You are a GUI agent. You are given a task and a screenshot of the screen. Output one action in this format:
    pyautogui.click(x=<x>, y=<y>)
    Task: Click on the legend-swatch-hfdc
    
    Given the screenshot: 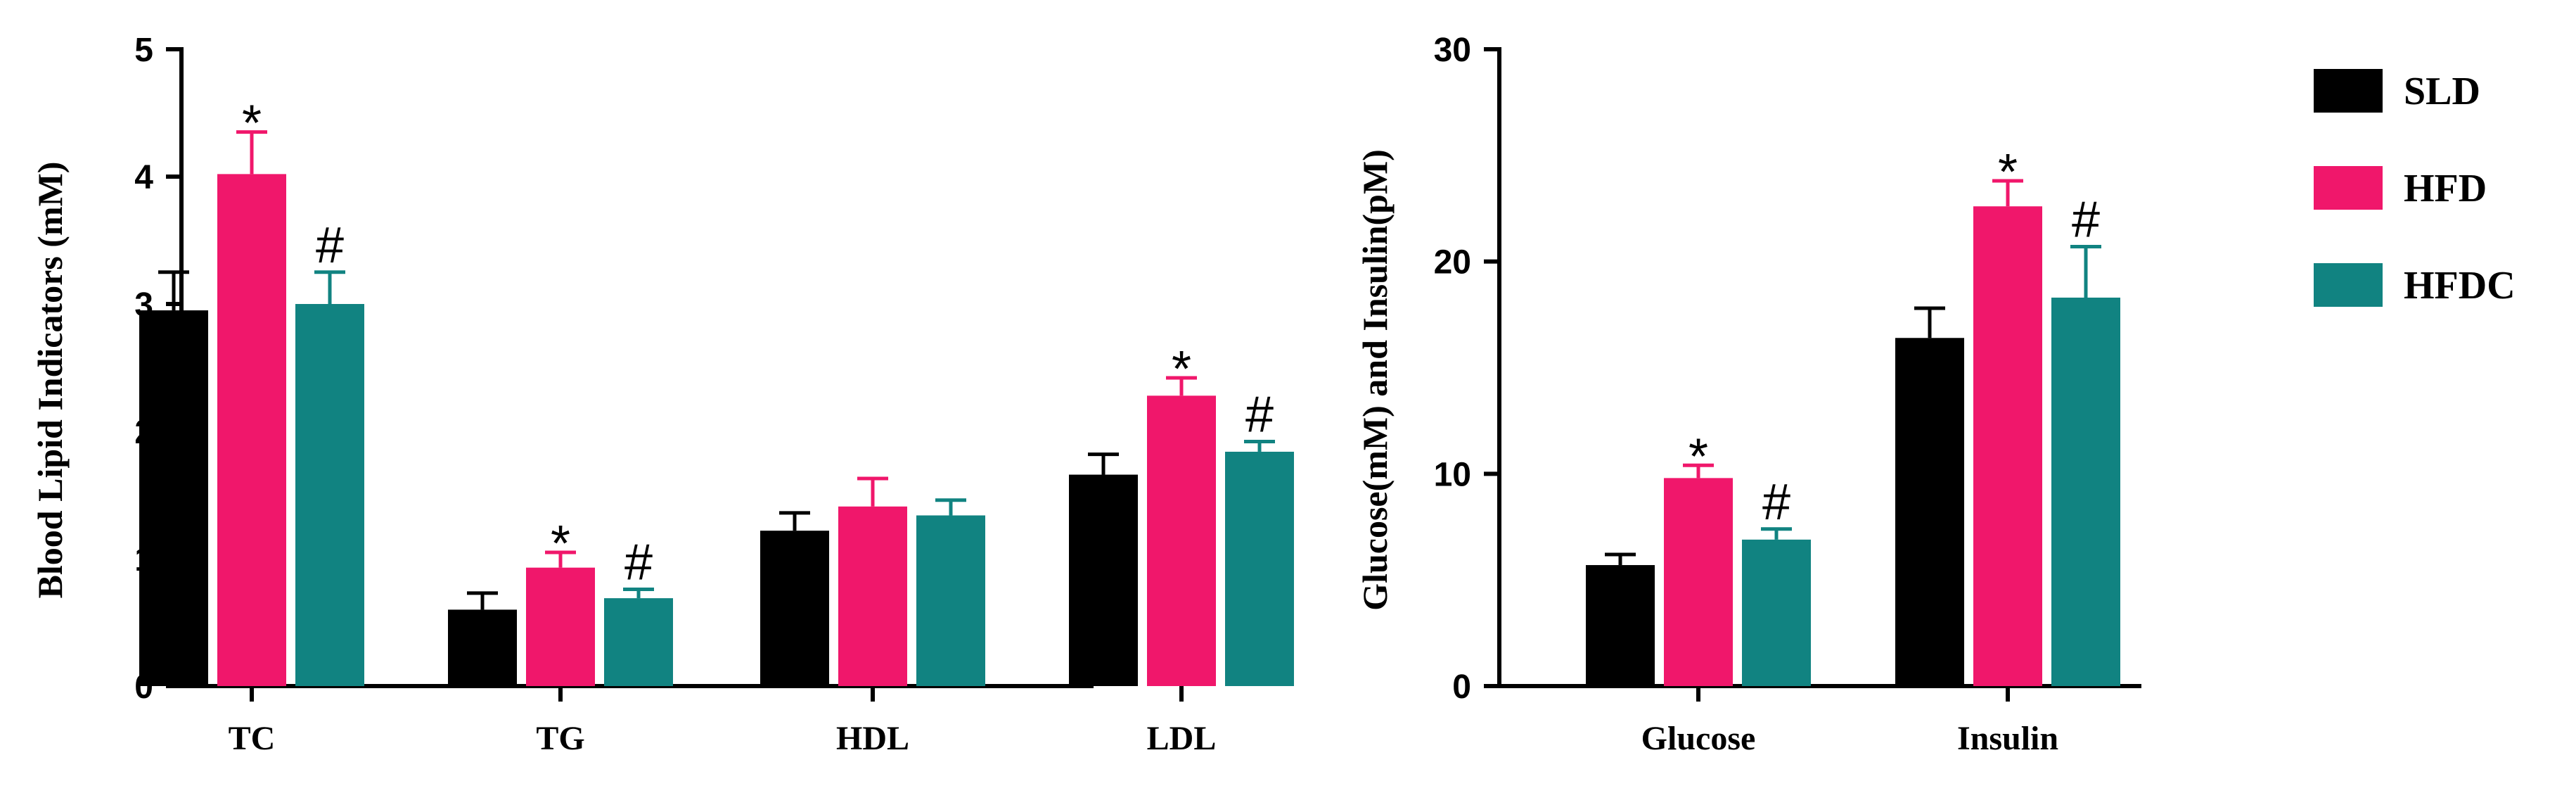 What is the action you would take?
    pyautogui.click(x=2348, y=285)
    